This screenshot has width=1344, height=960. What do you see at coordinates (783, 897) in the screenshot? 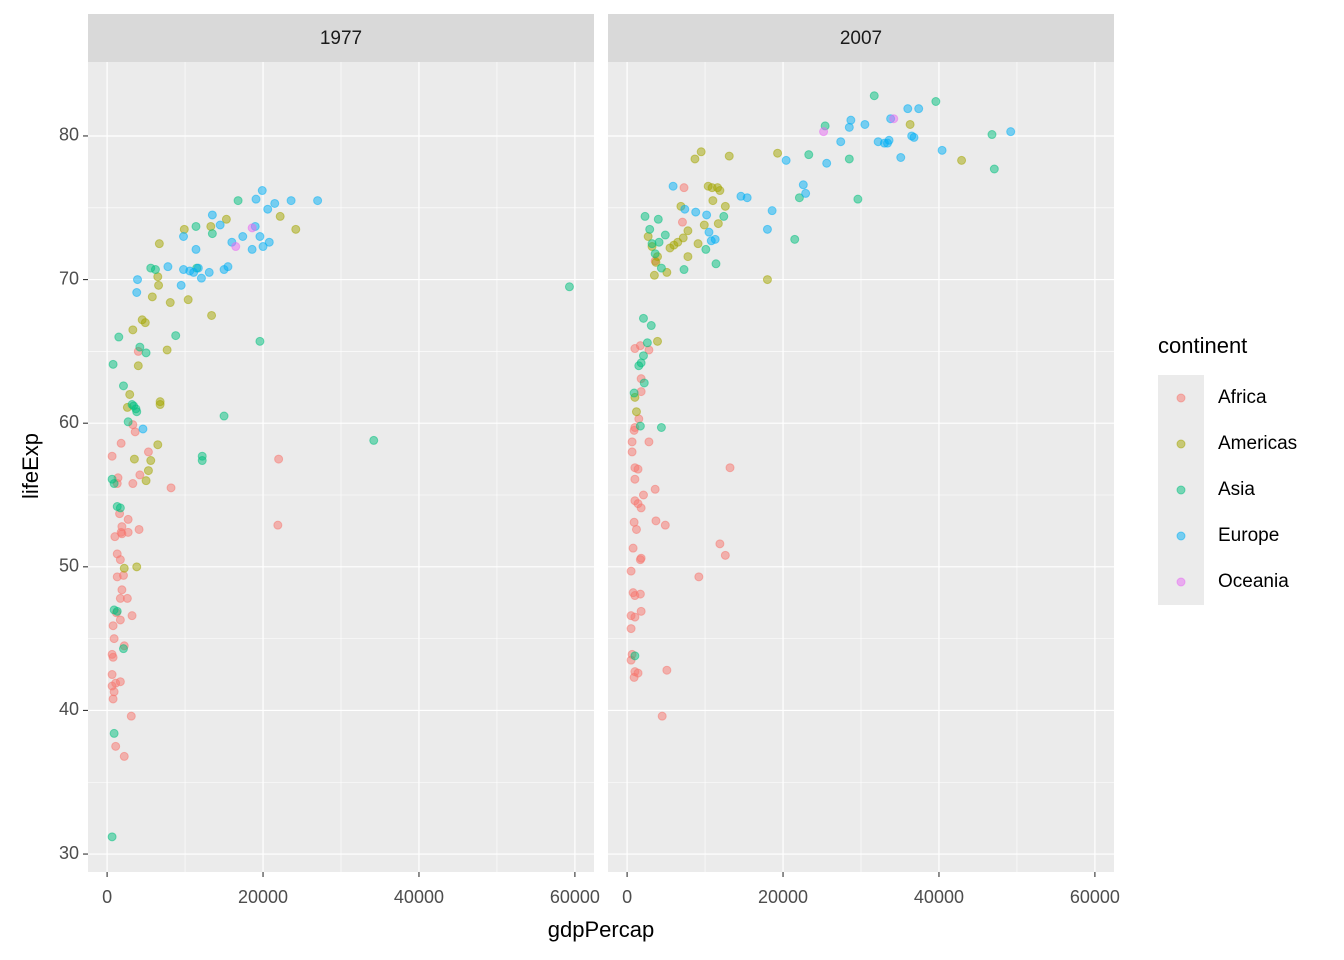
I see `x-tick-label: 20000` at bounding box center [783, 897].